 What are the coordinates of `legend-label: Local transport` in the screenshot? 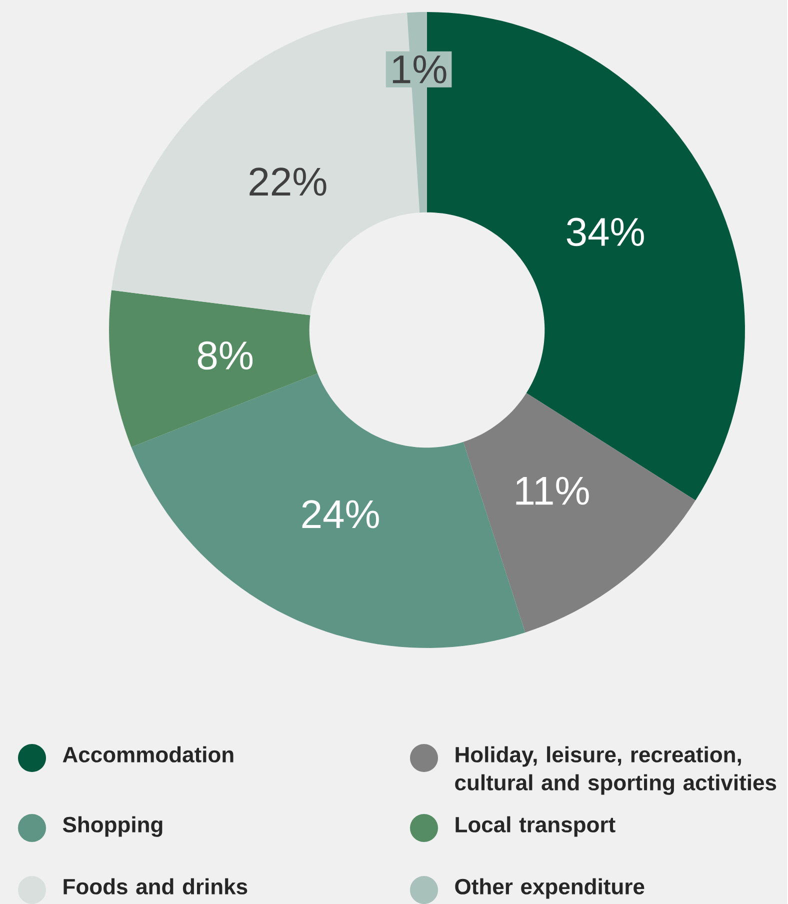 It's located at (536, 826).